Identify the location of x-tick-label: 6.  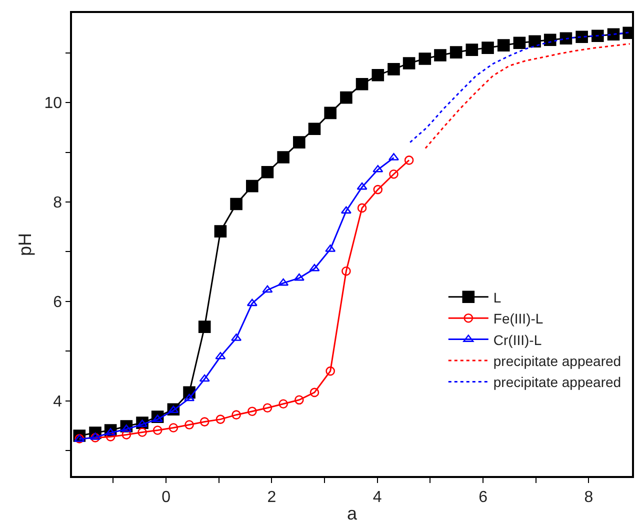
(483, 497).